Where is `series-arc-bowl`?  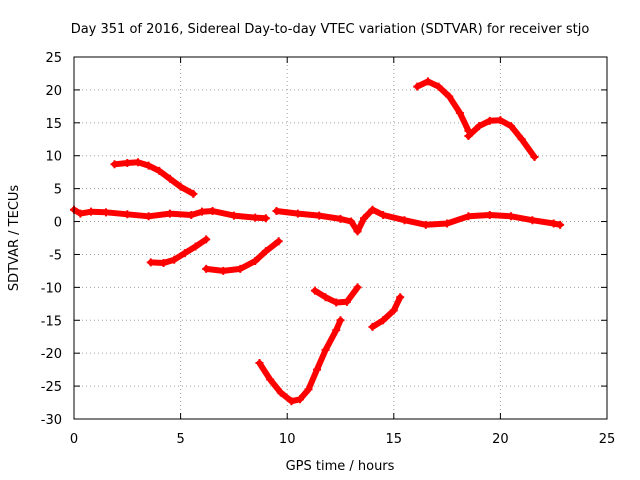
series-arc-bowl is located at coordinates (300, 361).